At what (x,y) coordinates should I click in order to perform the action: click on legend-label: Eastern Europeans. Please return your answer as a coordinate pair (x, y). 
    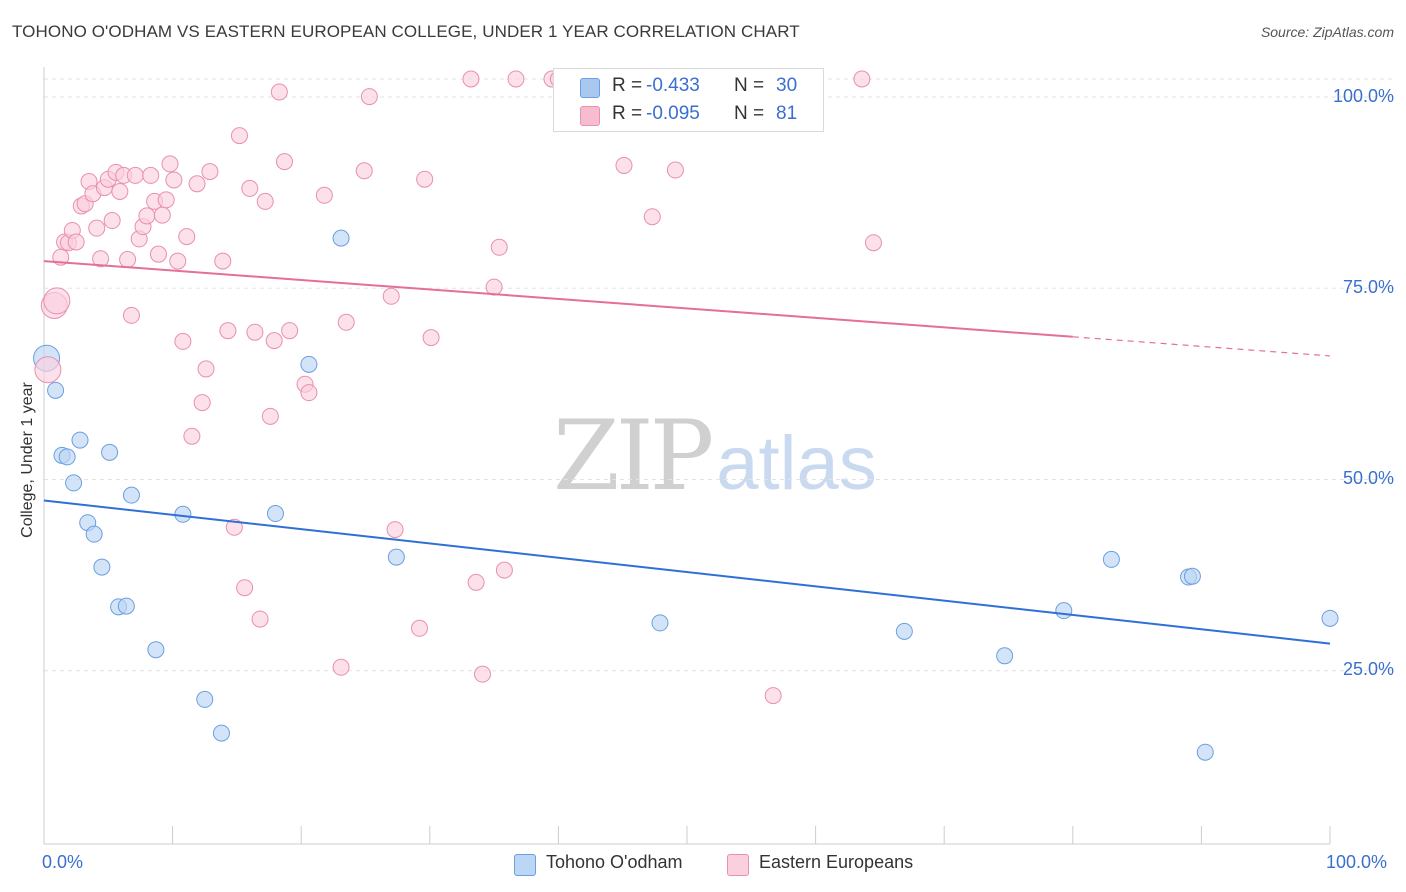
    Looking at the image, I should click on (836, 862).